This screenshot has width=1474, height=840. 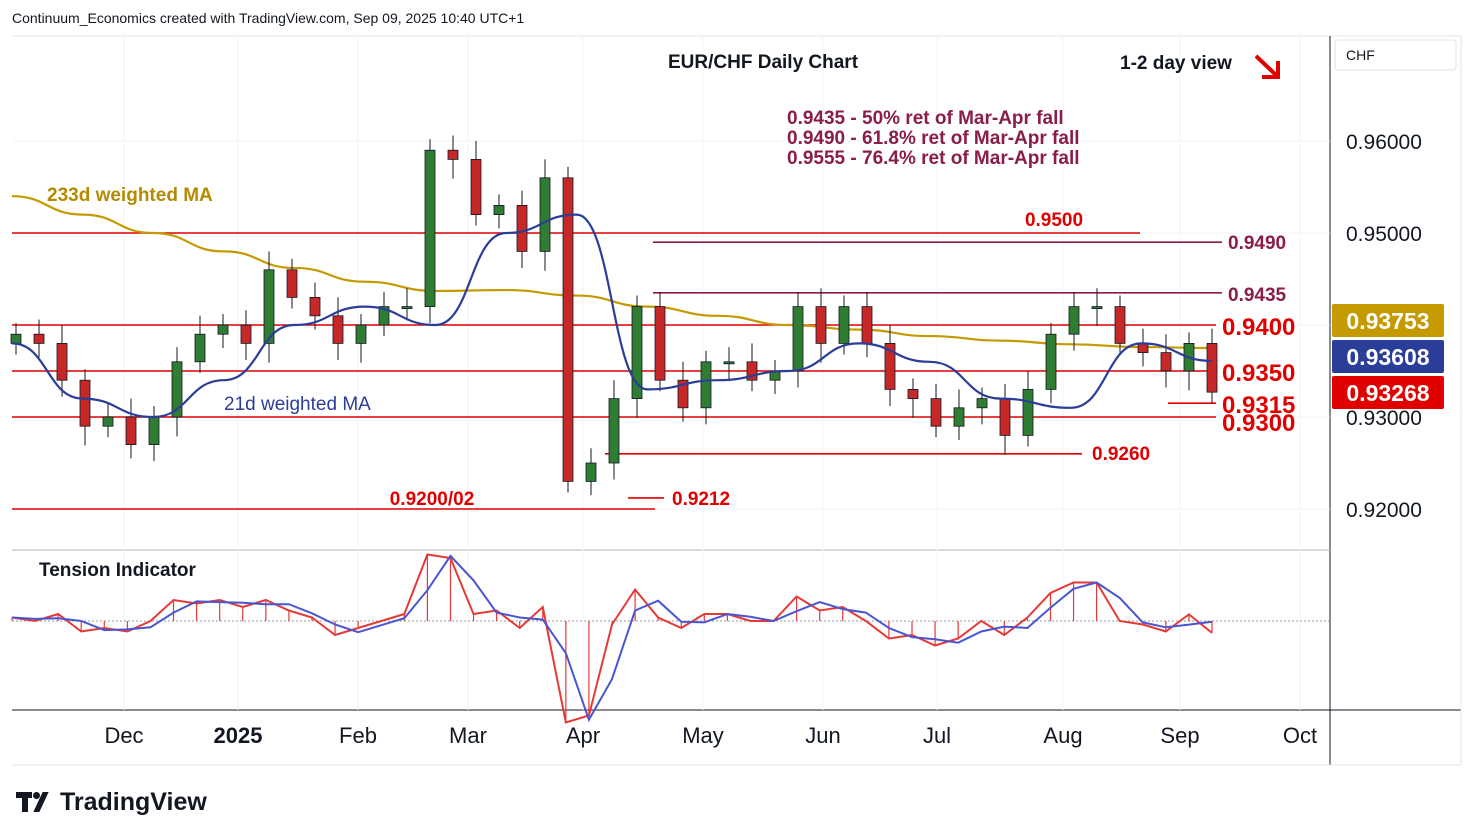 I want to click on level-label: 0.9200/02, so click(x=432, y=499).